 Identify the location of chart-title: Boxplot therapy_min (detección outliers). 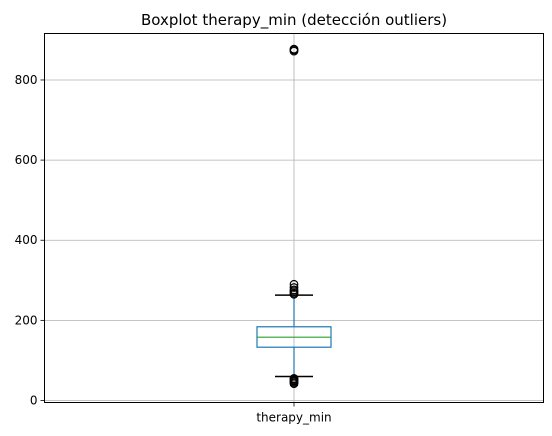
(294, 20).